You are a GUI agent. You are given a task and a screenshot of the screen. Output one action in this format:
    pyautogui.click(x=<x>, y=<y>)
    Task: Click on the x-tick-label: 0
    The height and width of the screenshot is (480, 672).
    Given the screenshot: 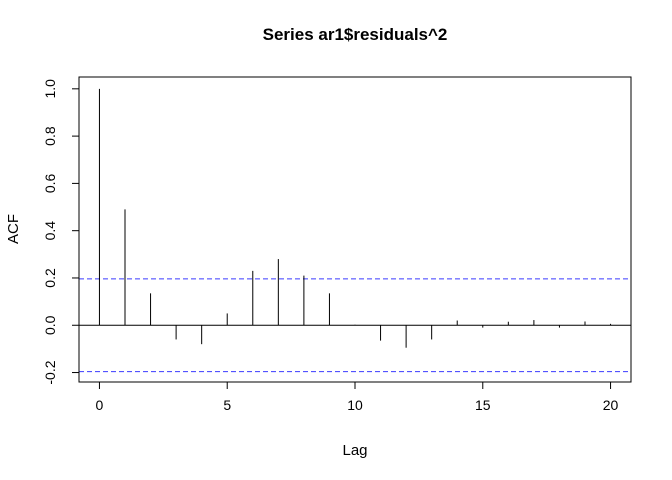 What is the action you would take?
    pyautogui.click(x=100, y=405)
    